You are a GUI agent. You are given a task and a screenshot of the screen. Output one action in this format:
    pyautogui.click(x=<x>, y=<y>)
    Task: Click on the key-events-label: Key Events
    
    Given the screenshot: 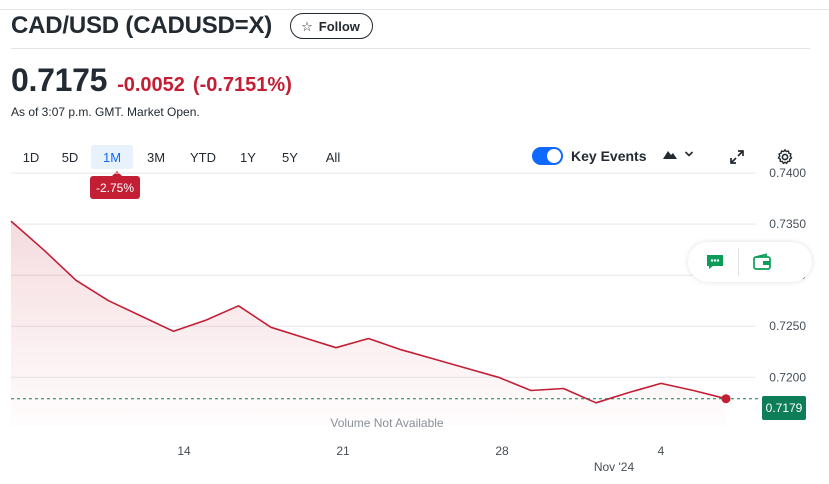 What is the action you would take?
    pyautogui.click(x=609, y=156)
    